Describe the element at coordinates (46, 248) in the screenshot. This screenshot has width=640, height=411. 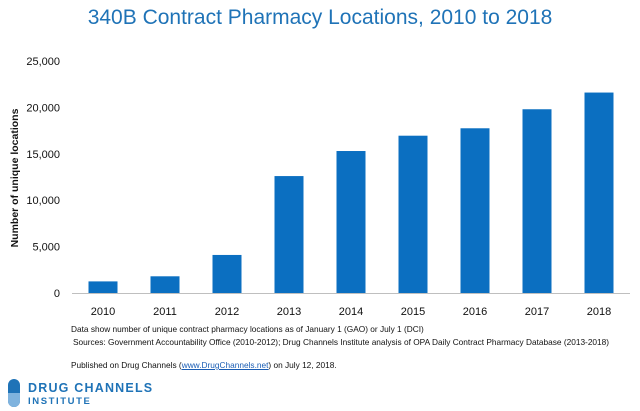
I see `y-tick-label: 5,000` at that location.